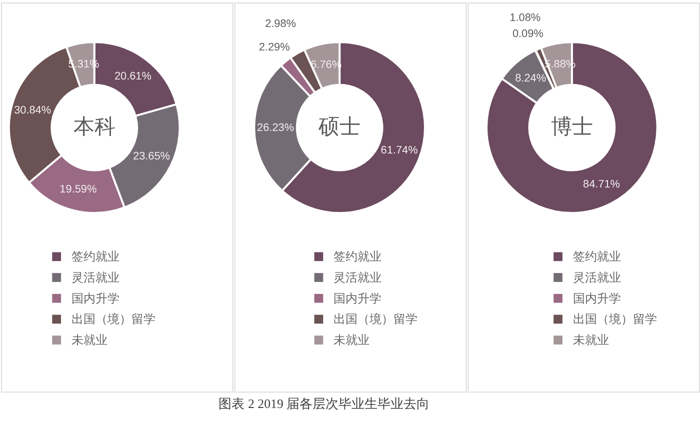  I want to click on text: 图表 2 2019 届各层次毕业生毕业去向, so click(324, 404).